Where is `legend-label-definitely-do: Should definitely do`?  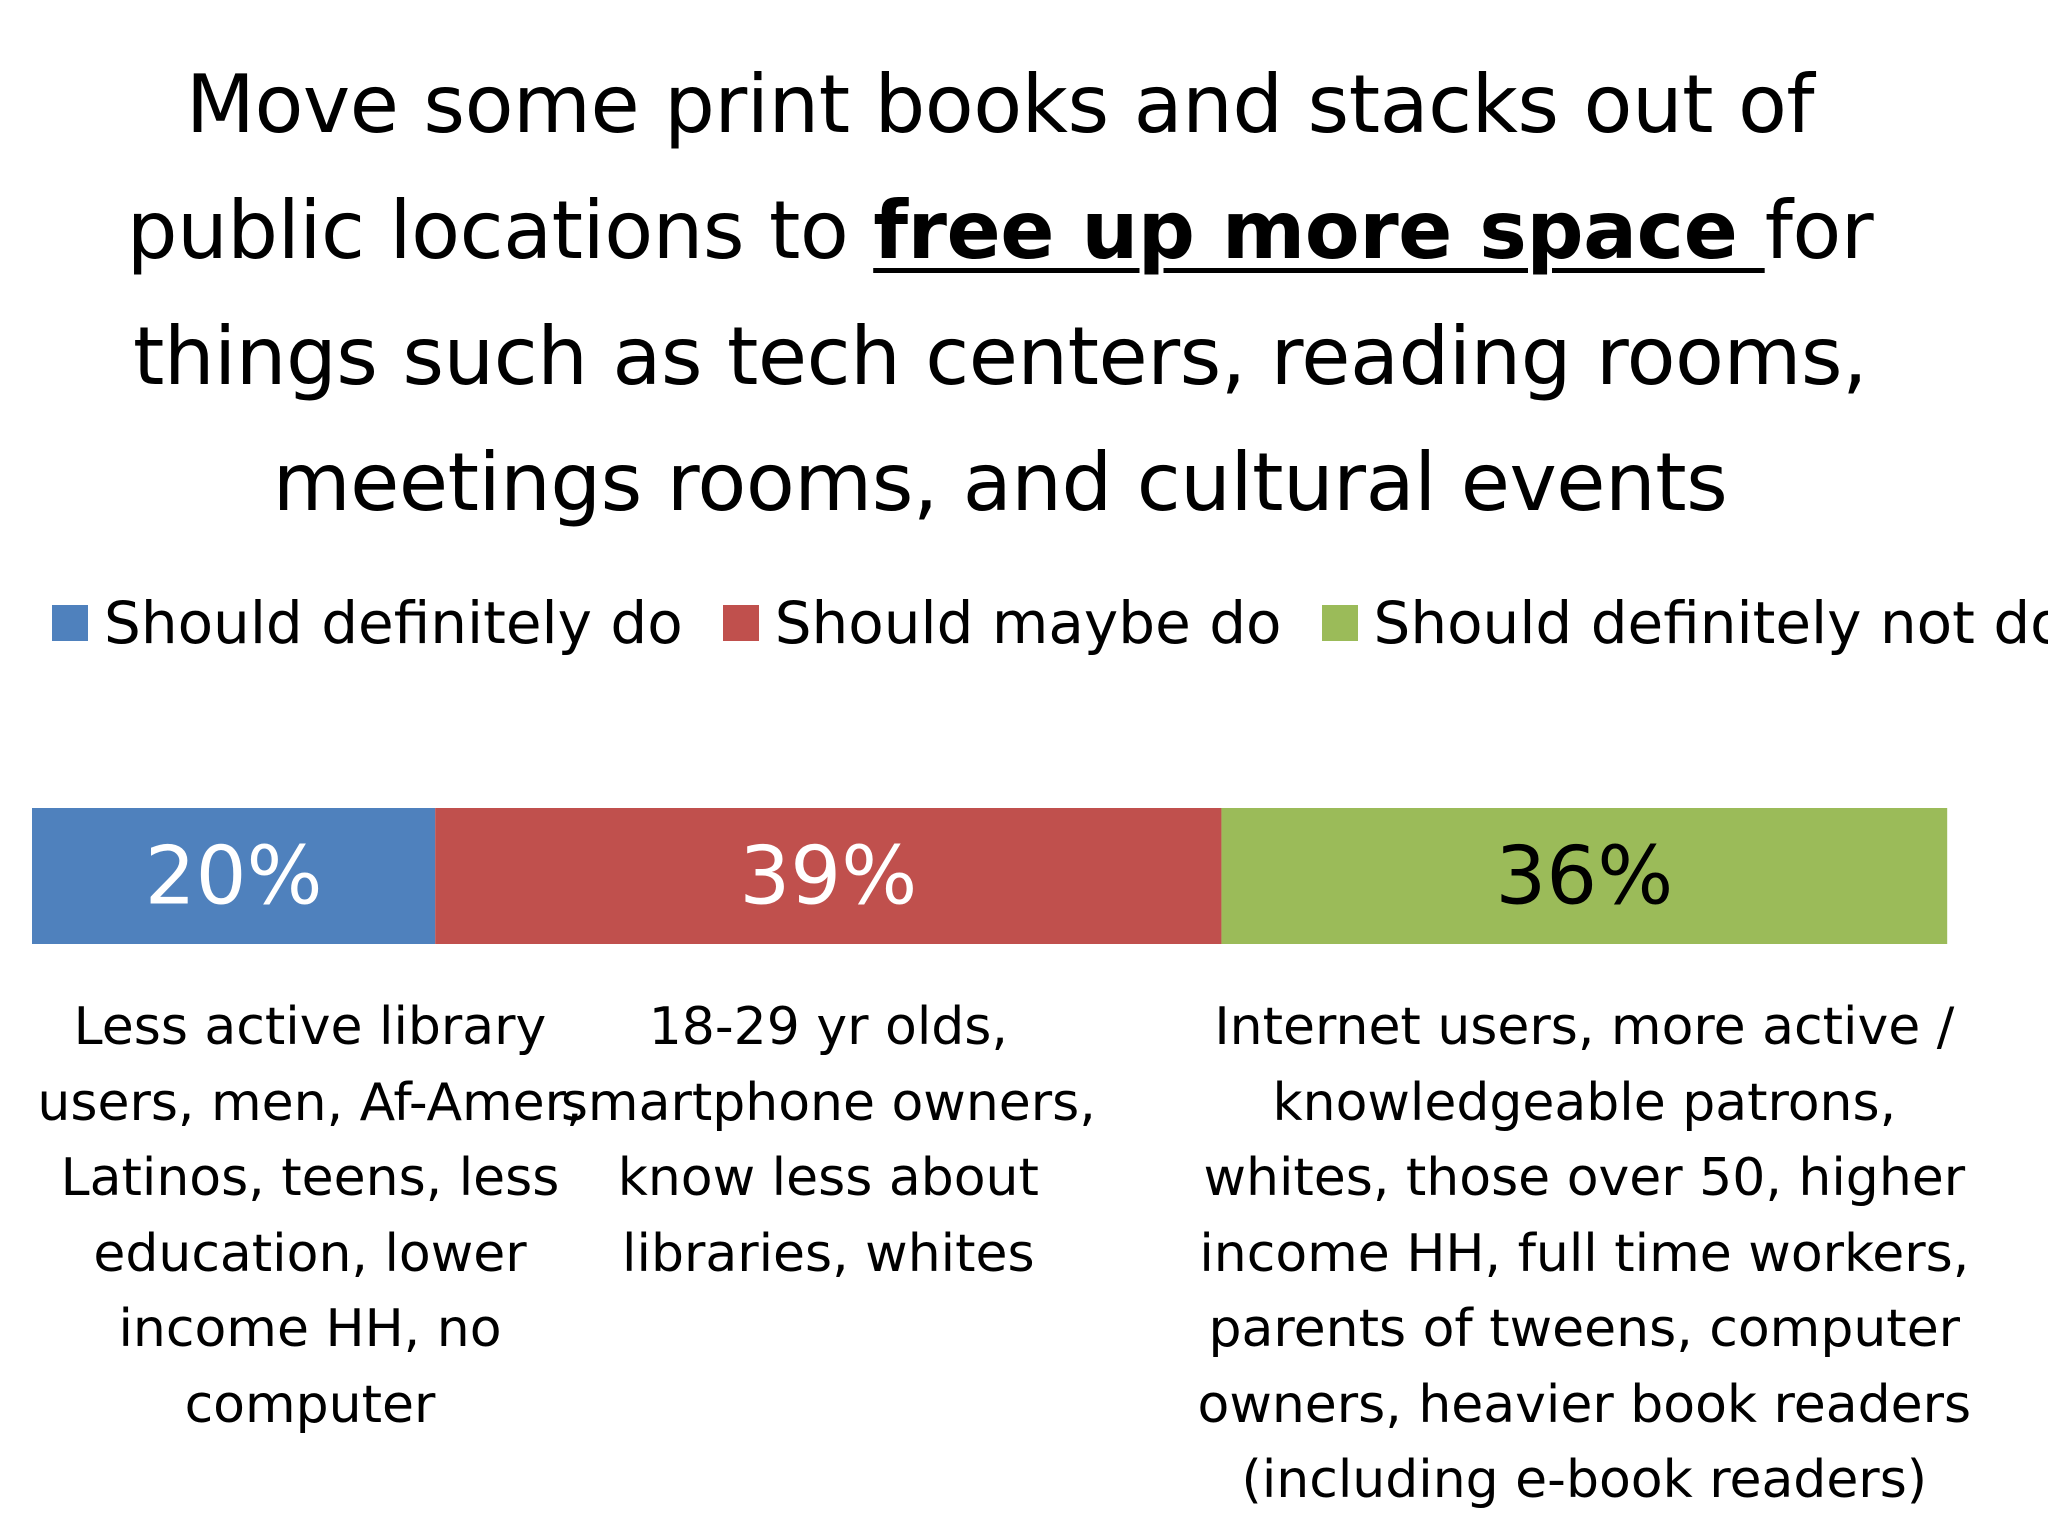 legend-label-definitely-do: Should definitely do is located at coordinates (393, 623).